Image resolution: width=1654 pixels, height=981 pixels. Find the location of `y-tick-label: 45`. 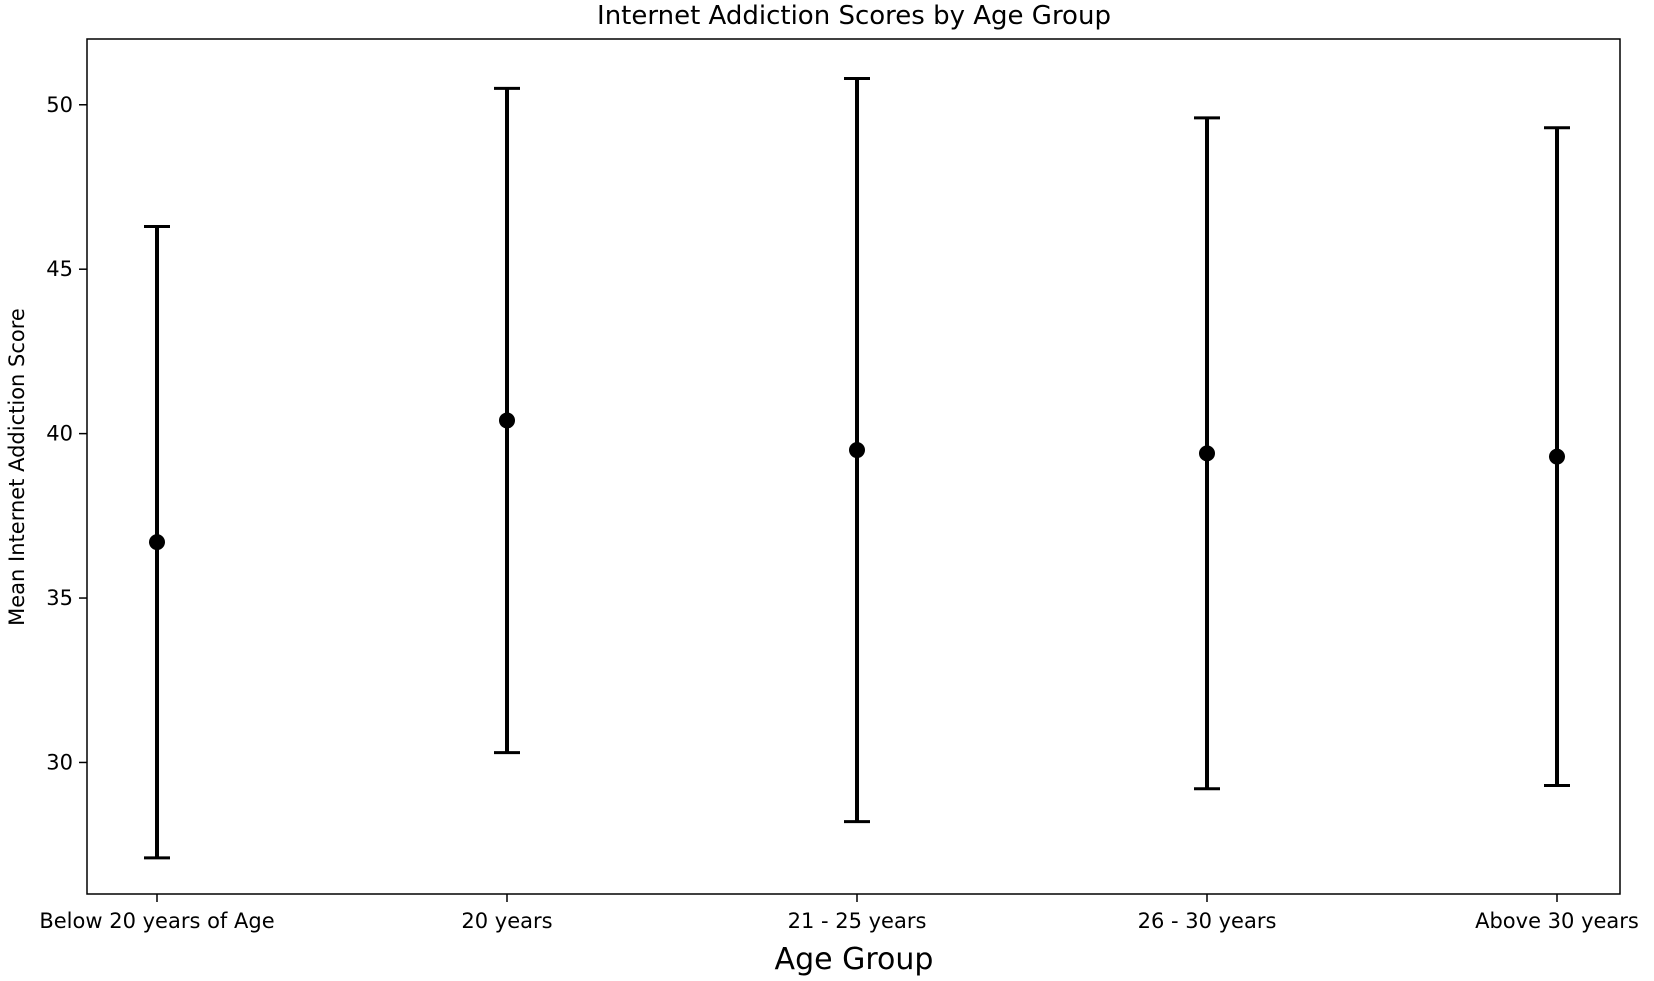

y-tick-label: 45 is located at coordinates (59, 269).